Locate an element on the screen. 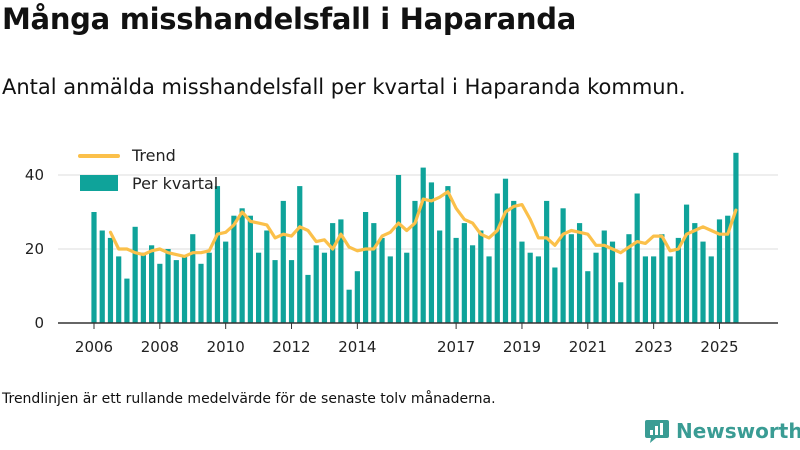  y-tick-label: 20 is located at coordinates (34, 249).